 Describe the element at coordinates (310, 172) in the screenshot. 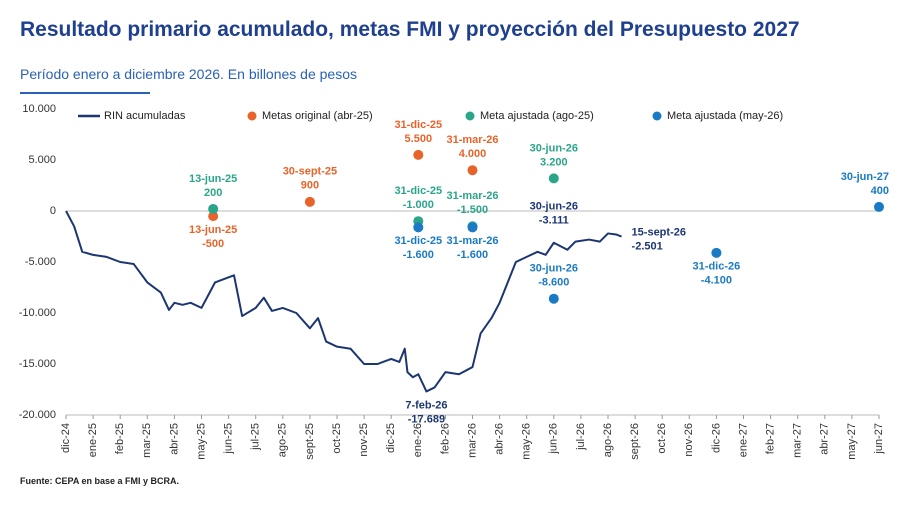

I see `point-date-label: 30-sept-25` at that location.